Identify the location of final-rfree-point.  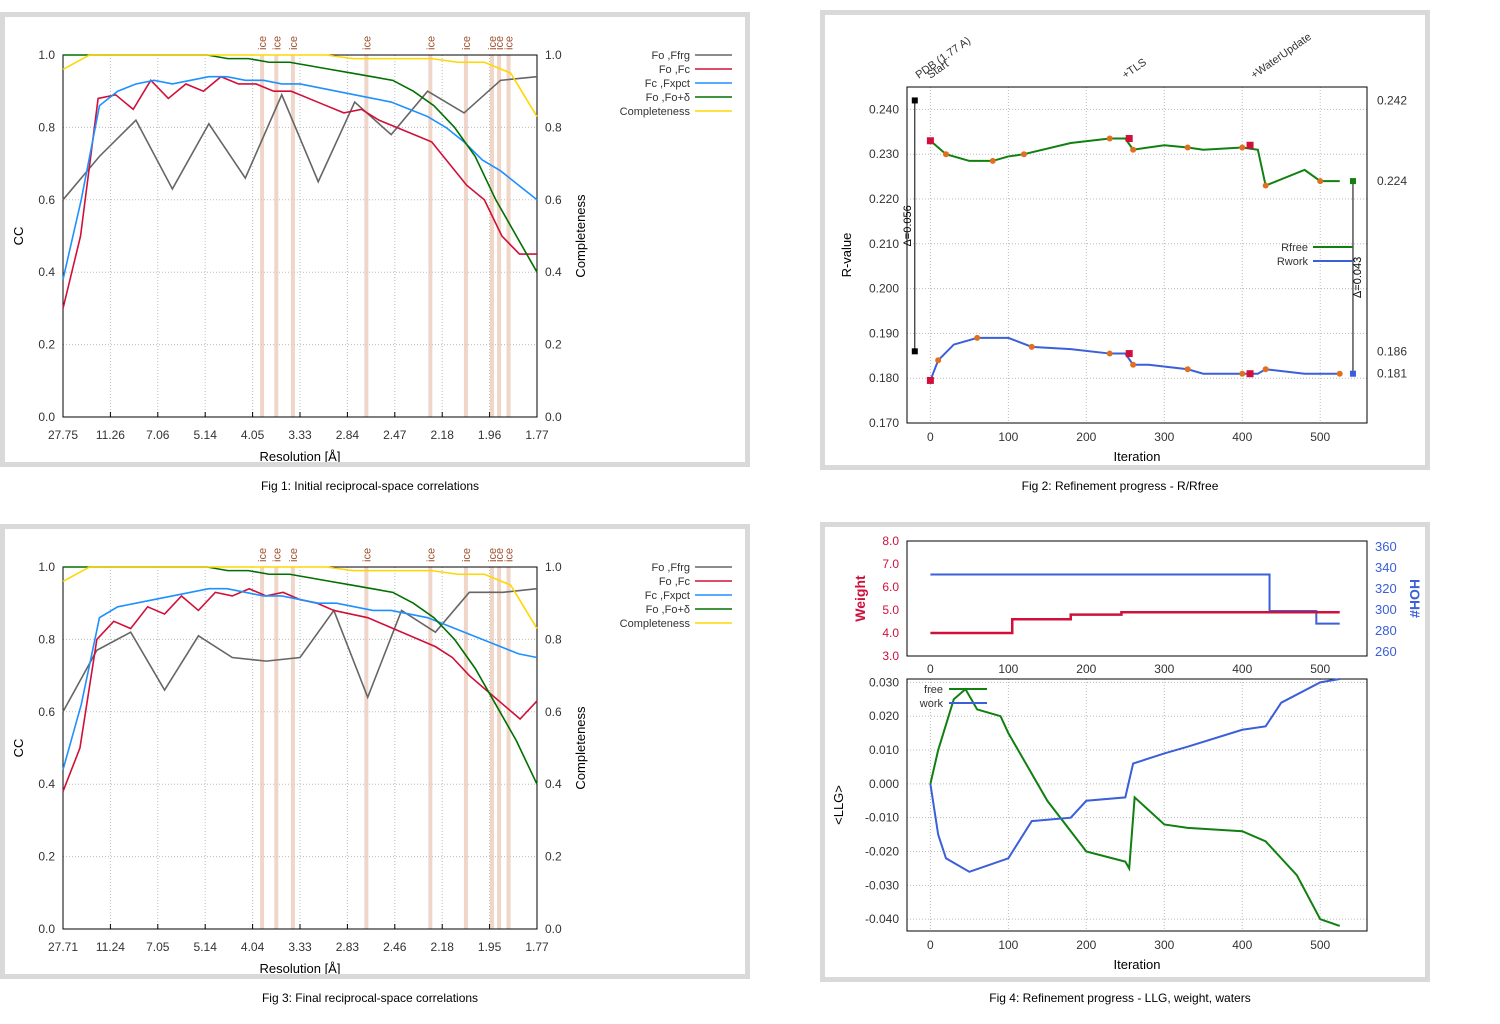
(1352, 181).